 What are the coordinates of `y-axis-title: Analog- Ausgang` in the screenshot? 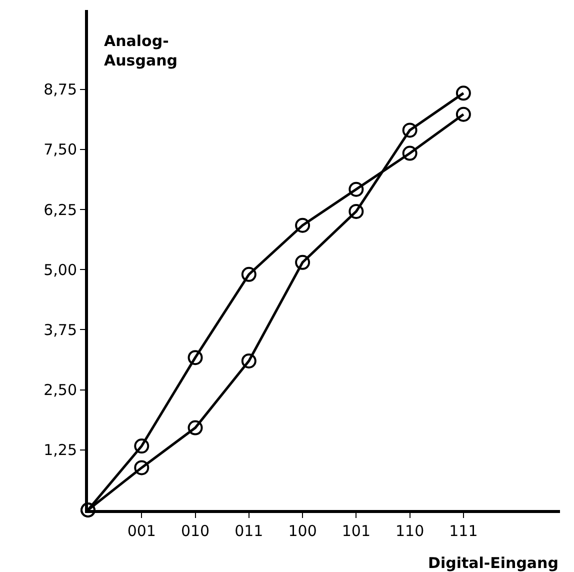 It's located at (141, 51).